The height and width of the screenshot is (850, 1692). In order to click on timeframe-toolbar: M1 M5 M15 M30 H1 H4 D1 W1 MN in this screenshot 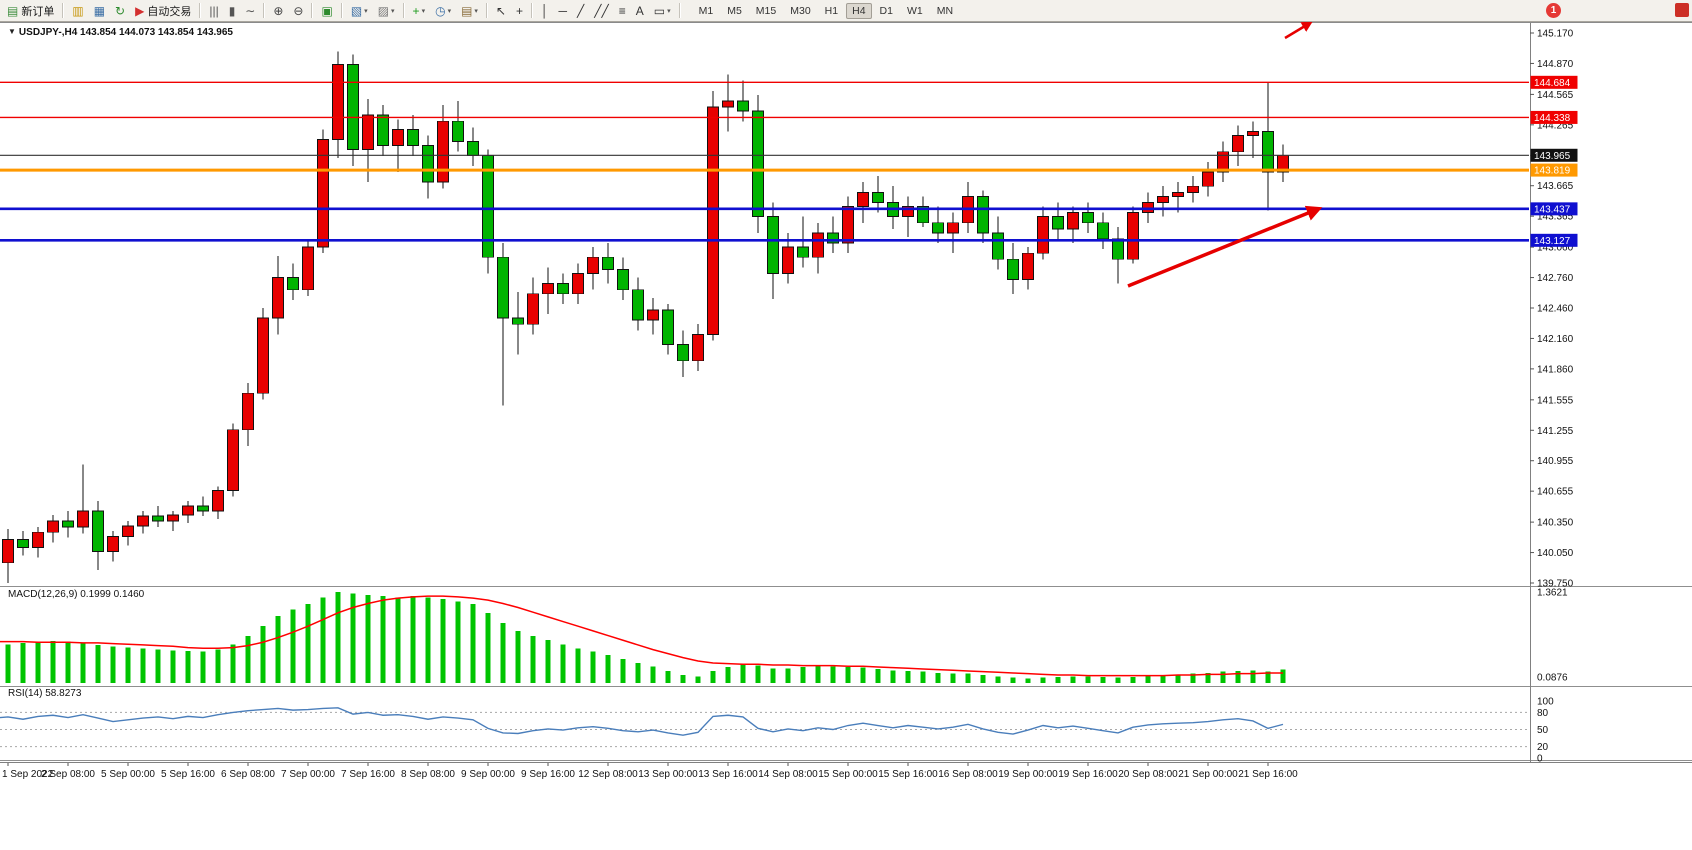, I will do `click(826, 10)`.